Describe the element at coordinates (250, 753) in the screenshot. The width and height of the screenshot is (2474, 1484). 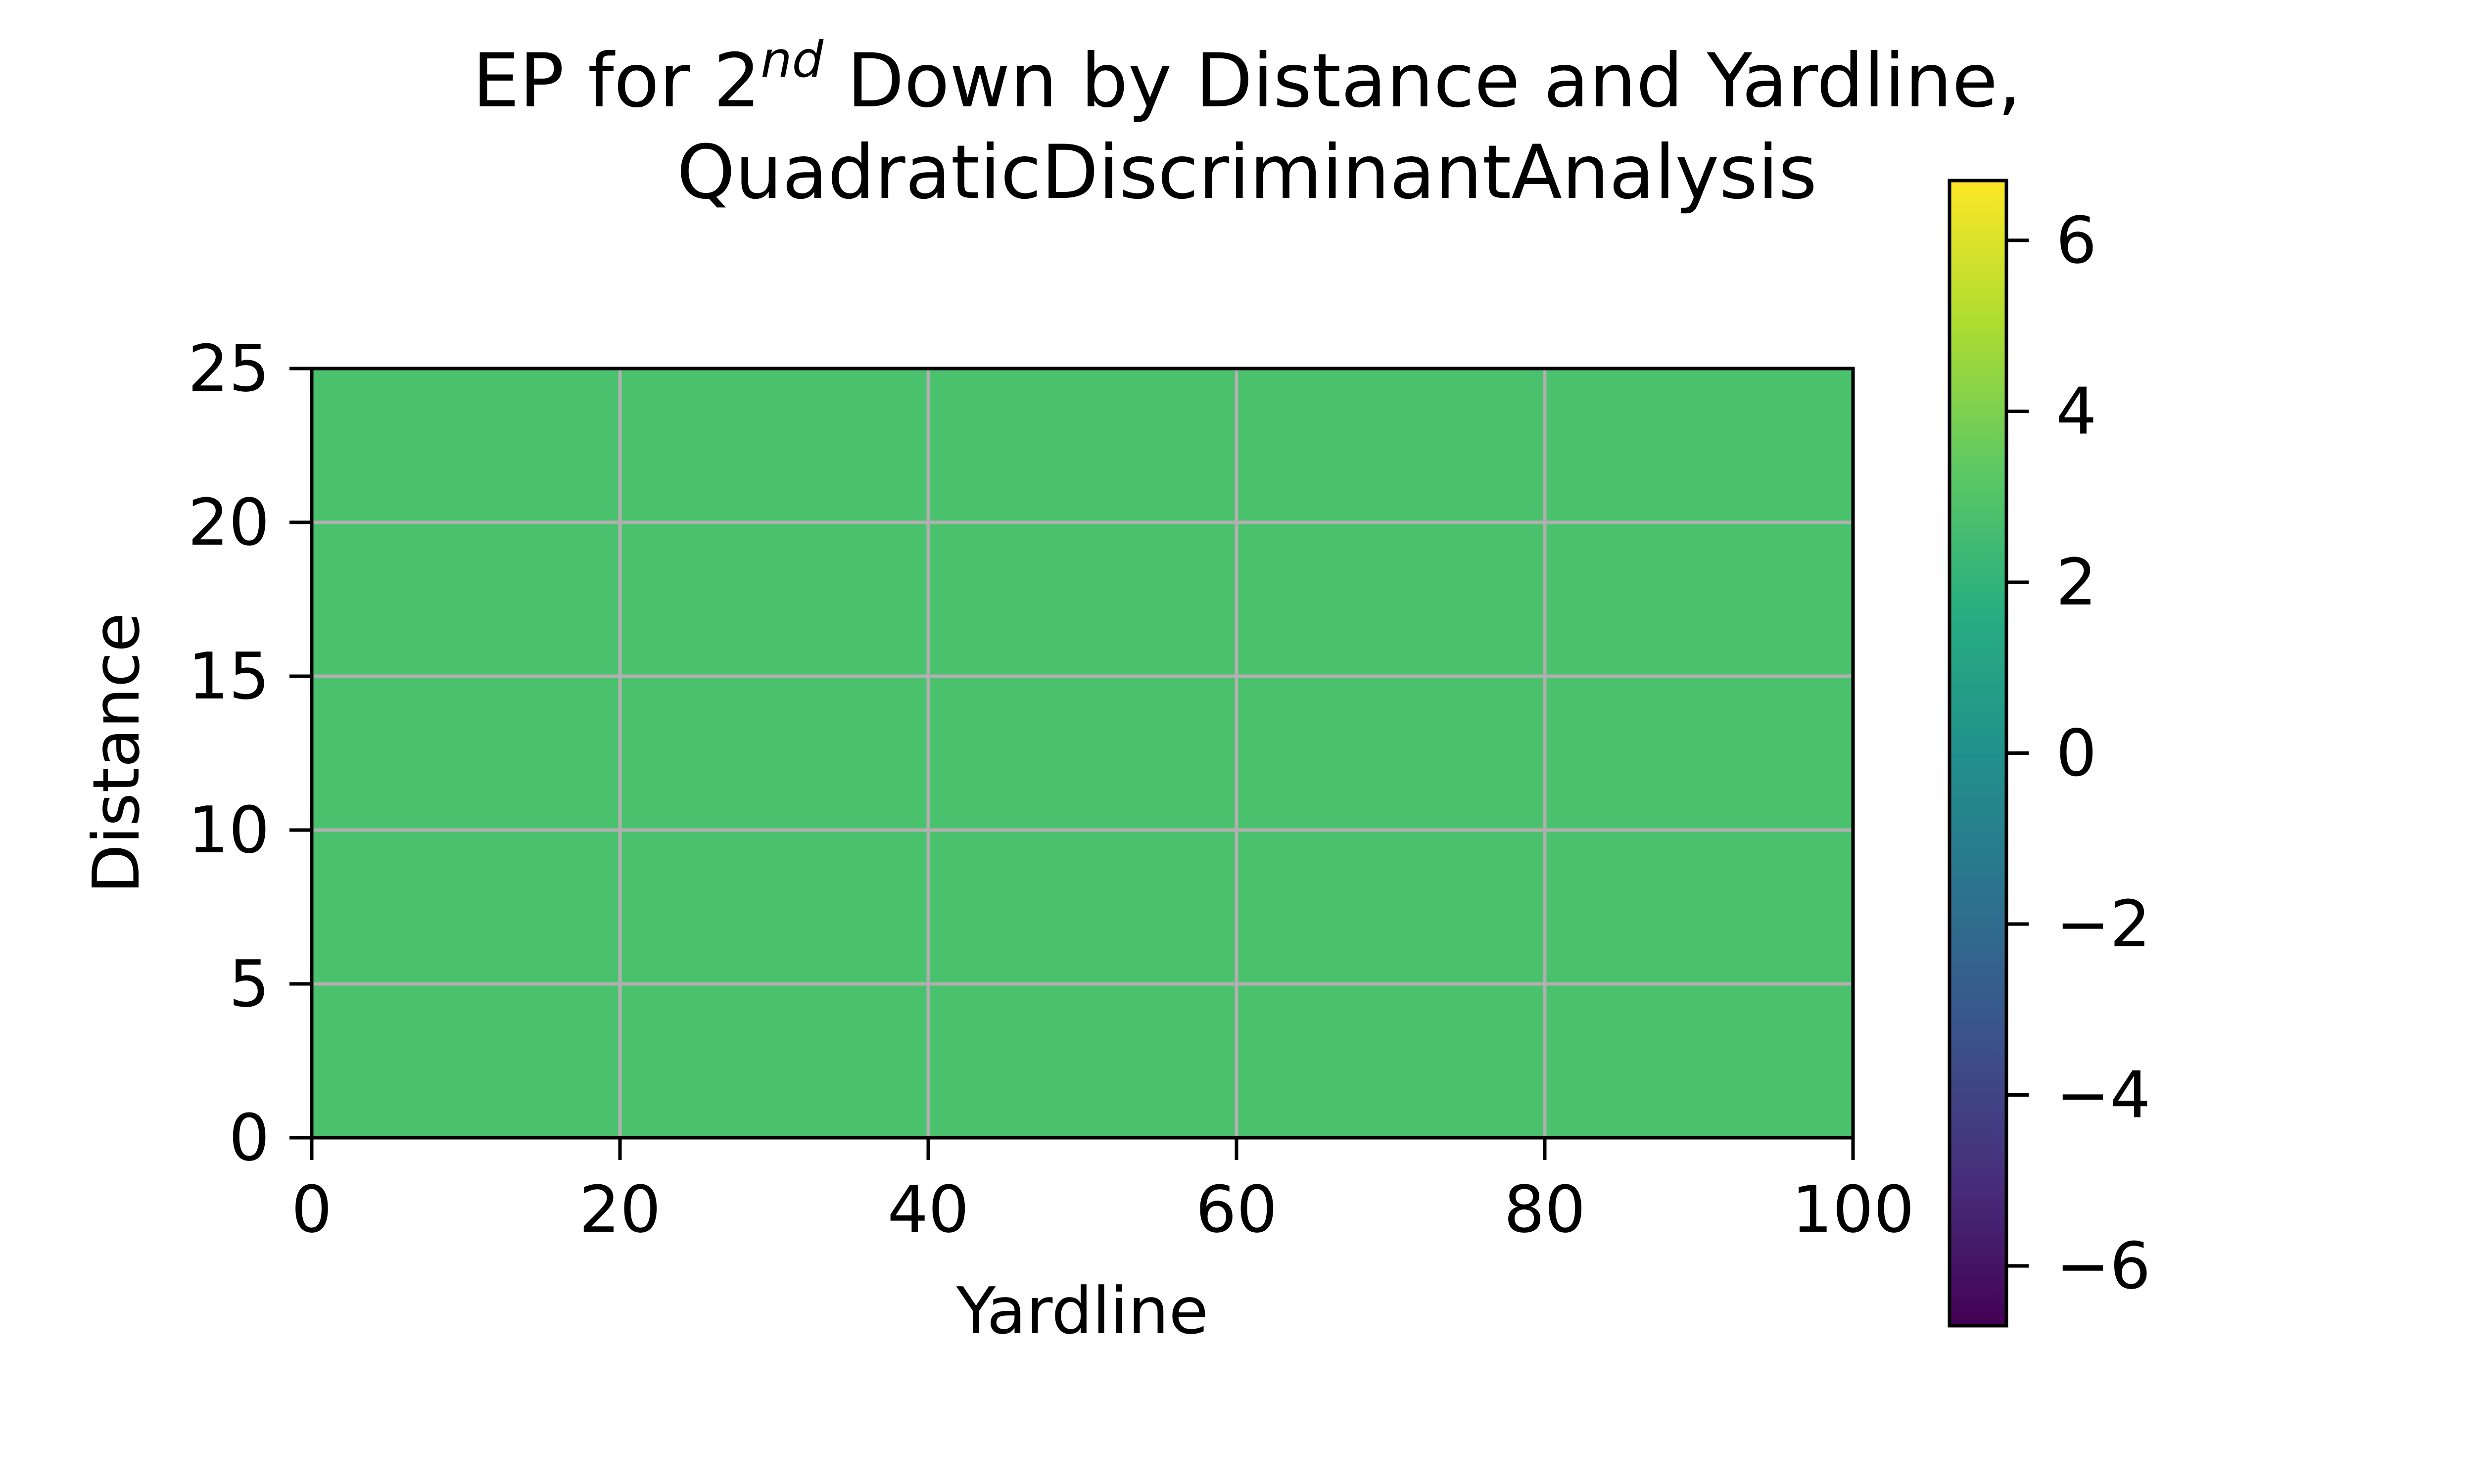
I see `y-axis-ticks: 0 5 10 15 20 25` at that location.